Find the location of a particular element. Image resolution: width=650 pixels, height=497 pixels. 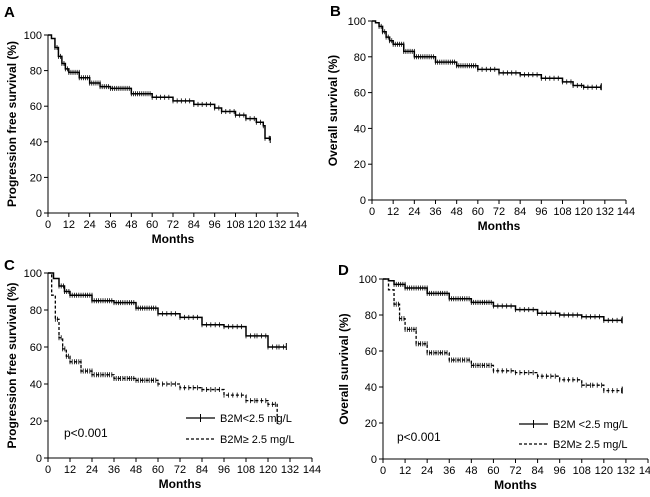

panel-letter: C is located at coordinates (9, 265).